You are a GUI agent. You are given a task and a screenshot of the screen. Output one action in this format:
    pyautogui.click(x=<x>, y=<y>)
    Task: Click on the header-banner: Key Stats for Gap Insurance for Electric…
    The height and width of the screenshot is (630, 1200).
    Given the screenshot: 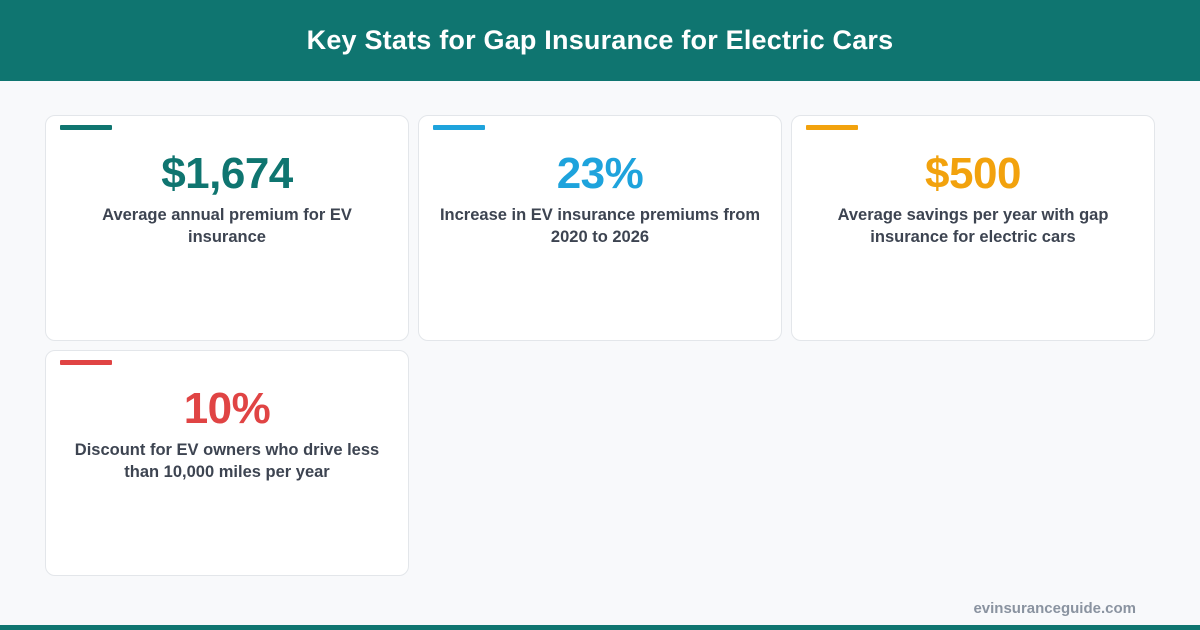 What is the action you would take?
    pyautogui.click(x=600, y=40)
    